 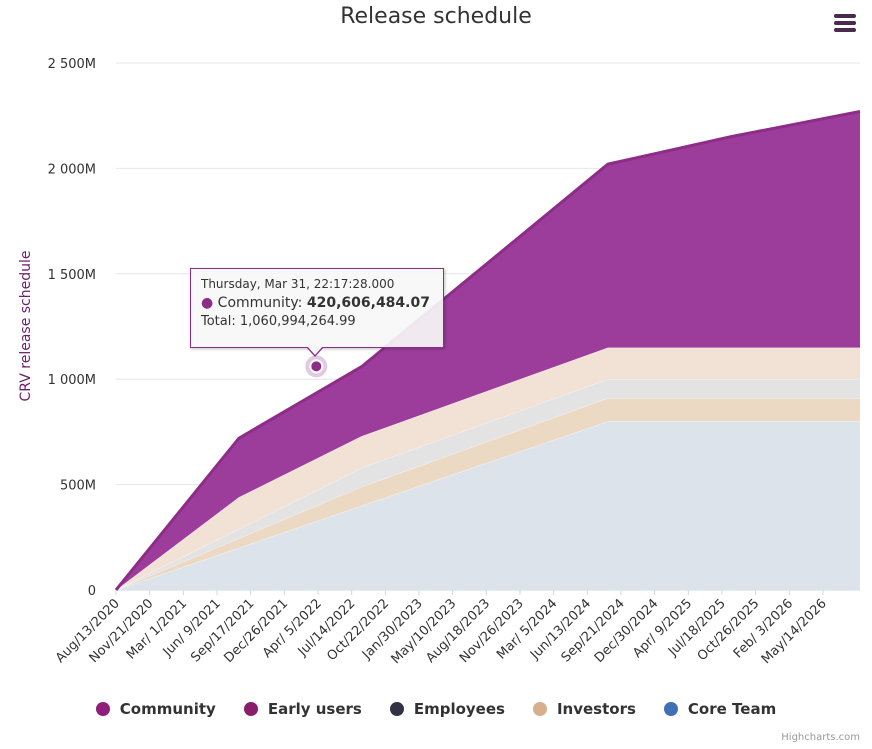 I want to click on y-tick-label: 0, so click(x=92, y=591).